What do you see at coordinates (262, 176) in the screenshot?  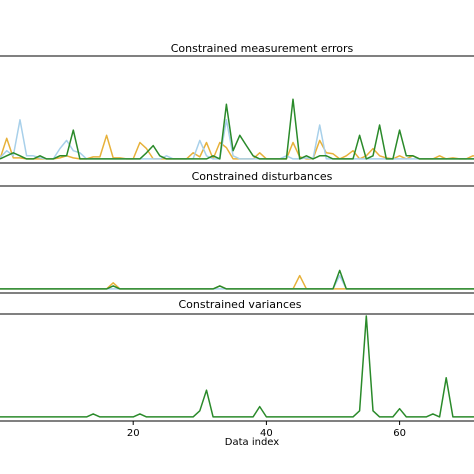 I see `panel-title: Constrained disturbances` at bounding box center [262, 176].